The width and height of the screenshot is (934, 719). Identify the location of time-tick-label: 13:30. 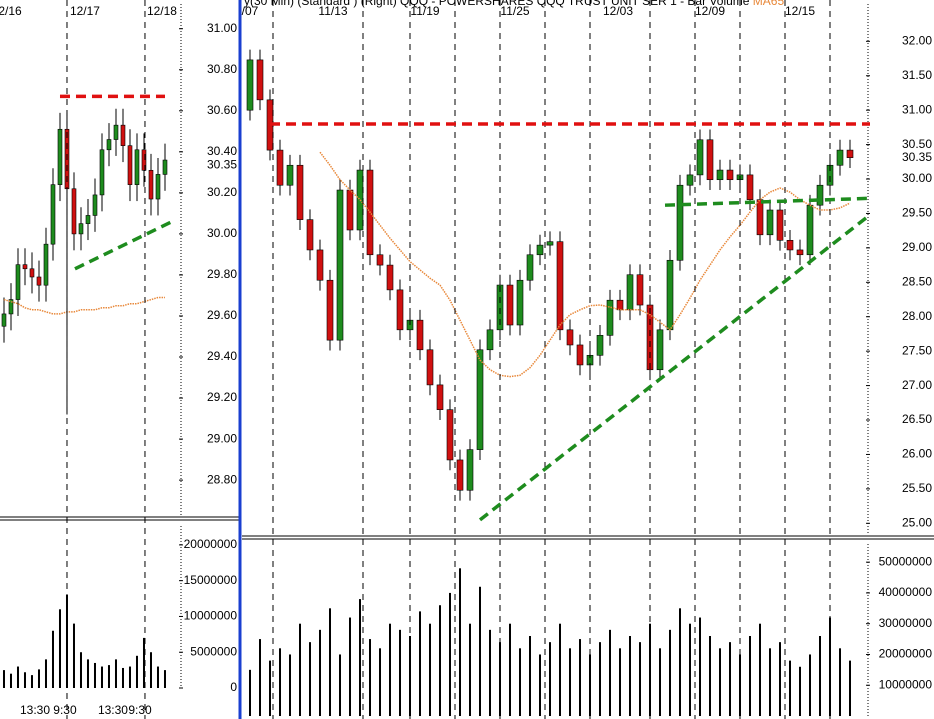
(35, 710).